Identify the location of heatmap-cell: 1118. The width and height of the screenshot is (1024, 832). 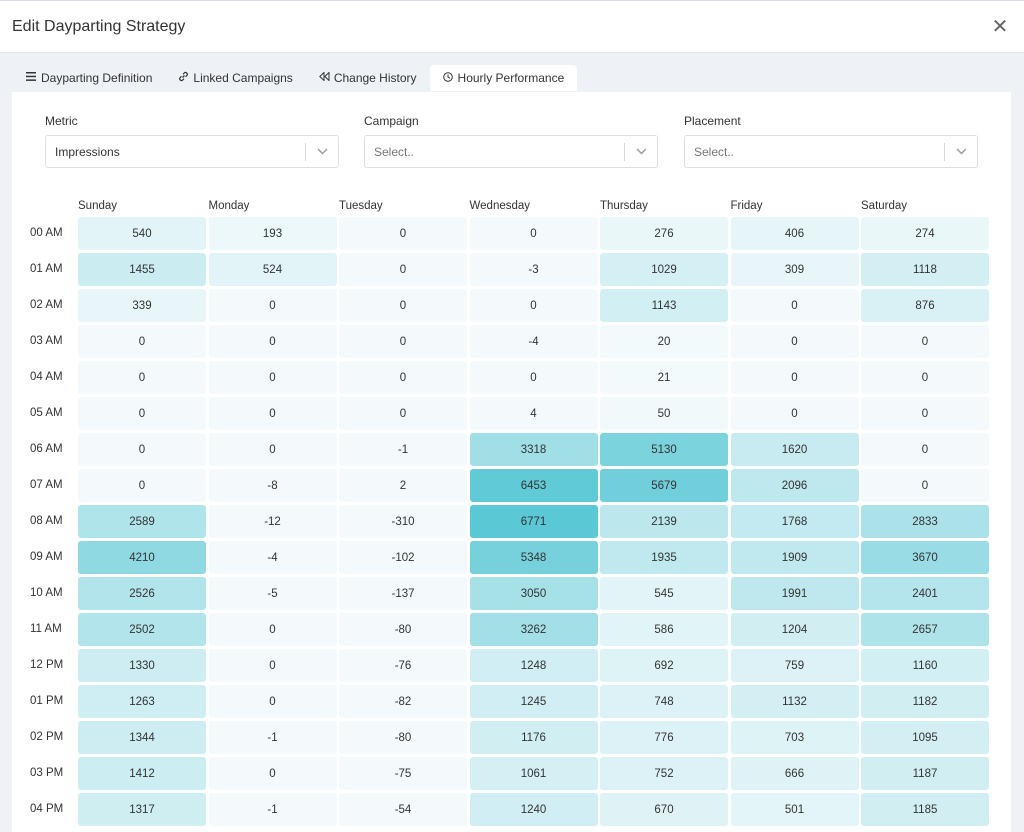
(925, 269).